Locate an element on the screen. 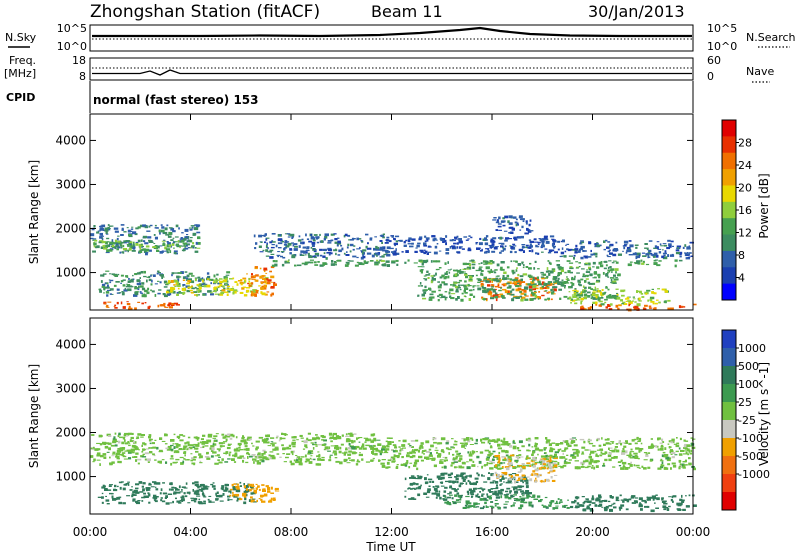 The width and height of the screenshot is (800, 554). power-colorbar-segment is located at coordinates (729, 227).